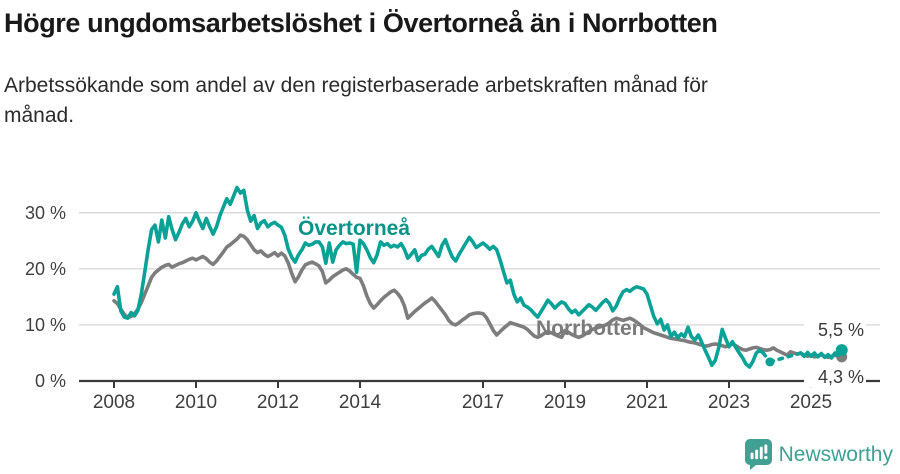  Describe the element at coordinates (39, 115) in the screenshot. I see `page-subtitle-line-2: månad.` at that location.